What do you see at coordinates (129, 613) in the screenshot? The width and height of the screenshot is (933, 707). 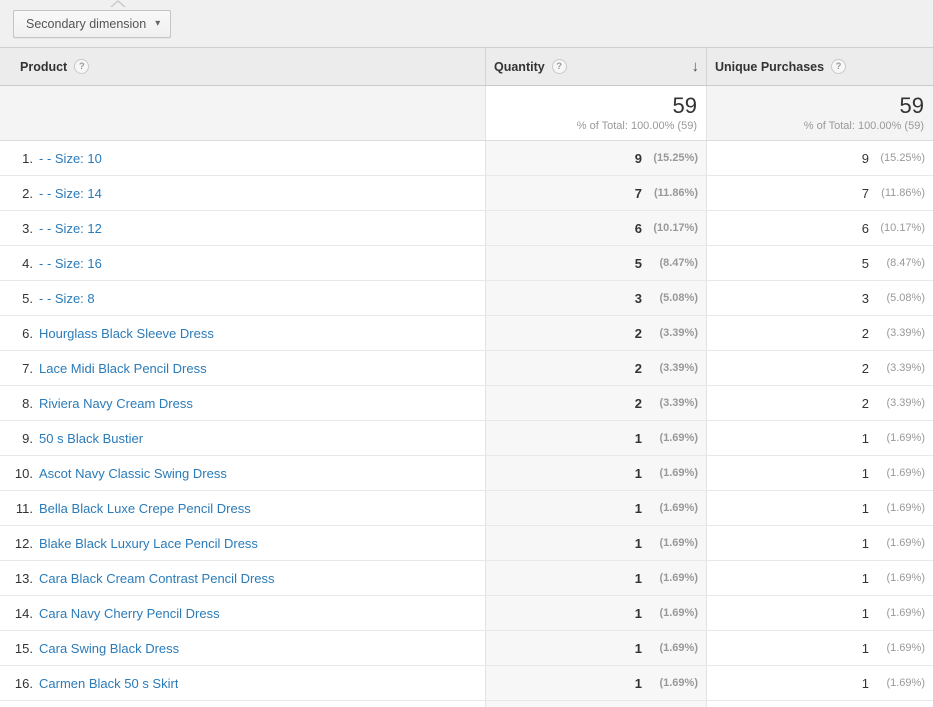 I see `product-link: Cara Navy Cherry Pencil Dress` at bounding box center [129, 613].